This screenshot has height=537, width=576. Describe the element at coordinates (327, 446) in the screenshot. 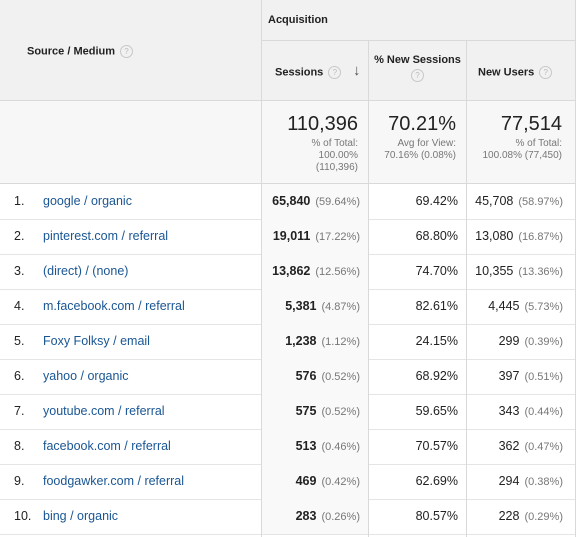

I see `sessions-cell: 513 (0.46%)` at that location.